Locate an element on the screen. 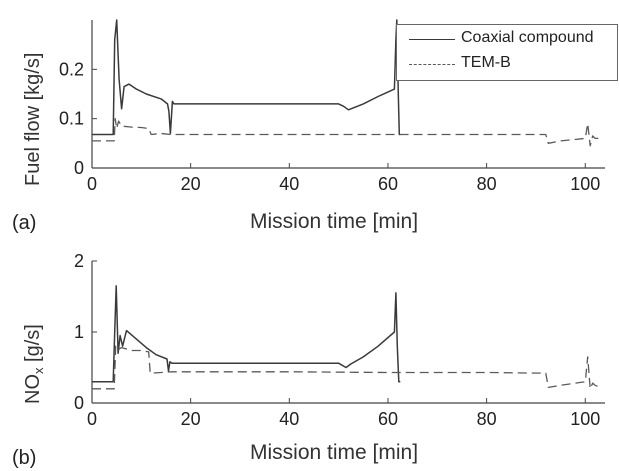  legend-item-temb: TEM-B is located at coordinates (507, 65).